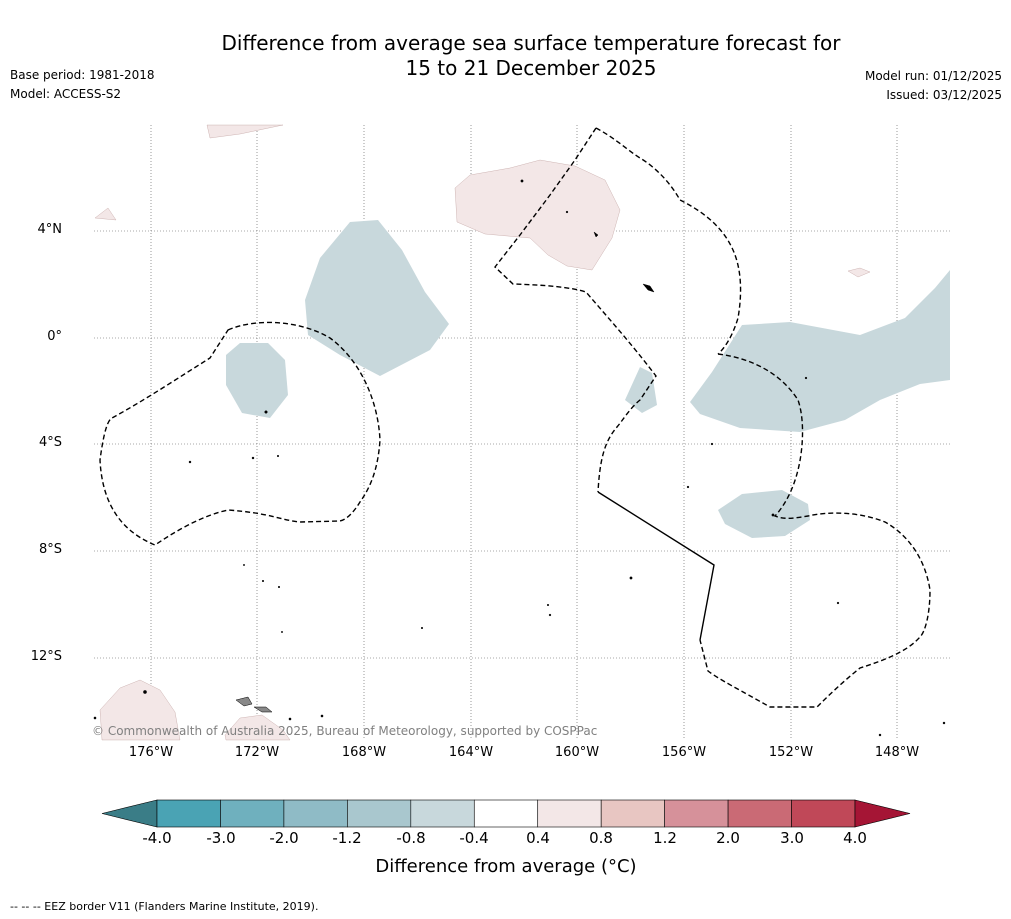 This screenshot has width=1011, height=919. I want to click on lat-label-equator: 0°, so click(54, 336).